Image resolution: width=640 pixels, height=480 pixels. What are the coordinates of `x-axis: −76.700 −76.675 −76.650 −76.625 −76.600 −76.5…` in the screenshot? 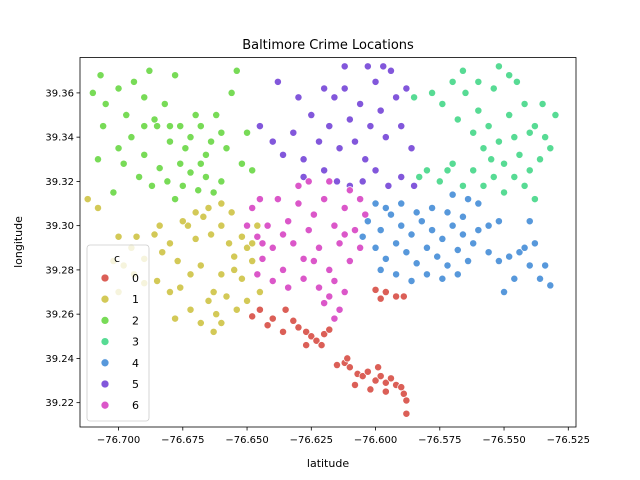 It's located at (343, 436).